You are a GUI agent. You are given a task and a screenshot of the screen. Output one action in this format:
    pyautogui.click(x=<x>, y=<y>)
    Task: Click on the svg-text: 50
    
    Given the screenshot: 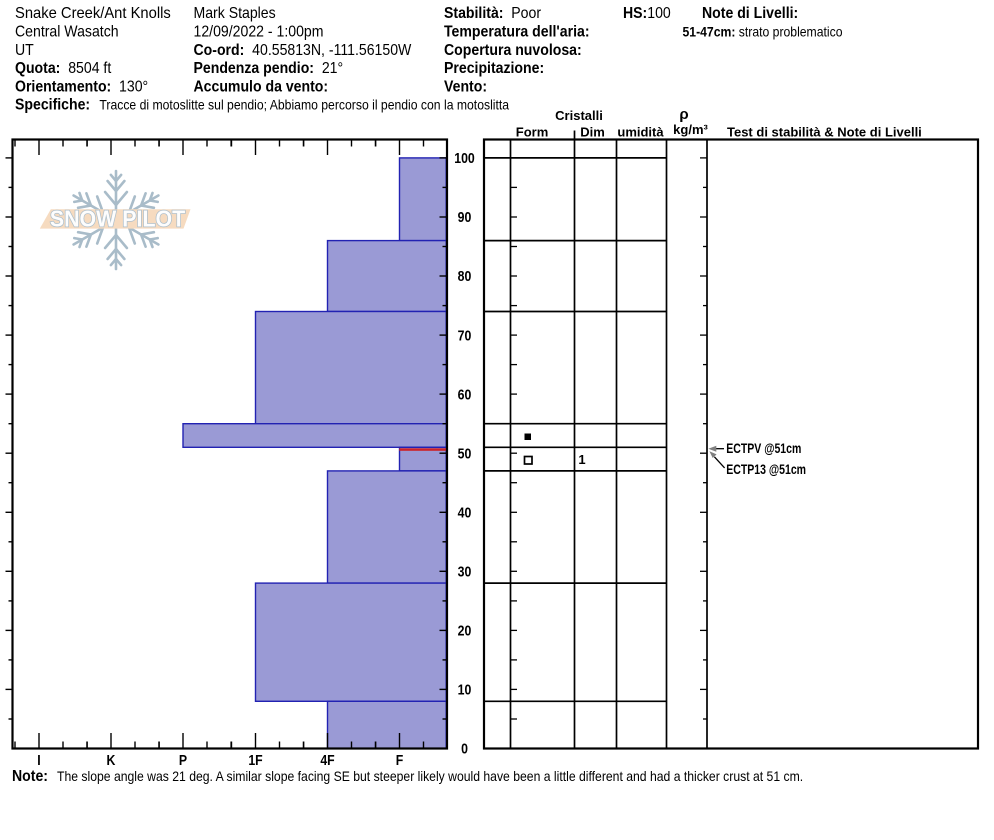 What is the action you would take?
    pyautogui.click(x=465, y=453)
    